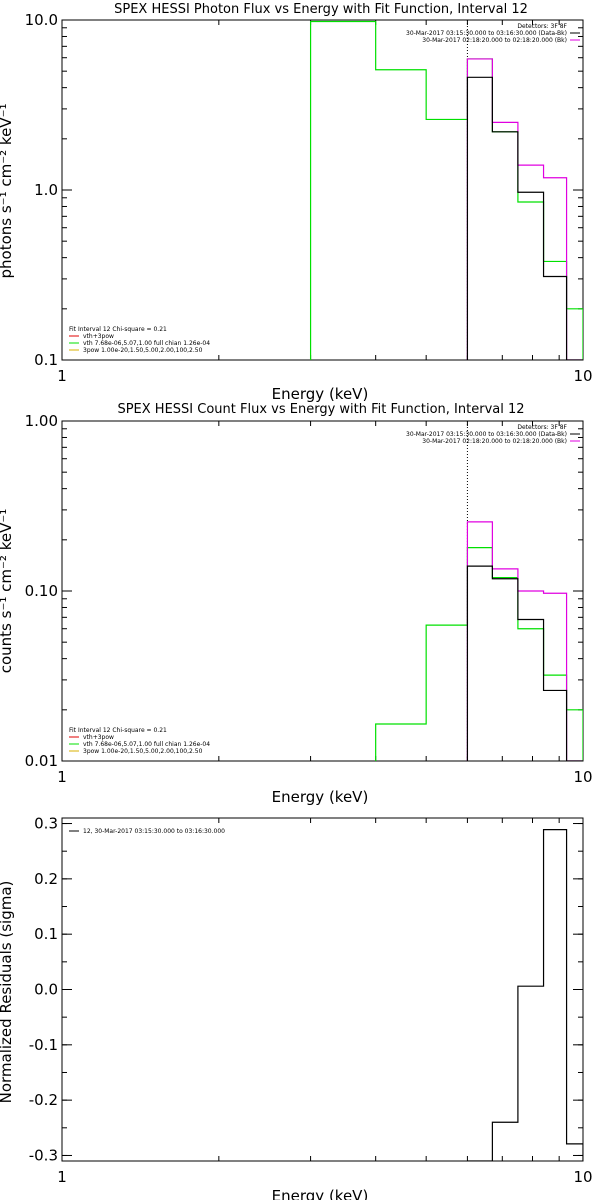 This screenshot has width=600, height=1200. Describe the element at coordinates (7, 992) in the screenshot. I see `residuals-ylabel: Normalized Residuals (sigma)` at that location.